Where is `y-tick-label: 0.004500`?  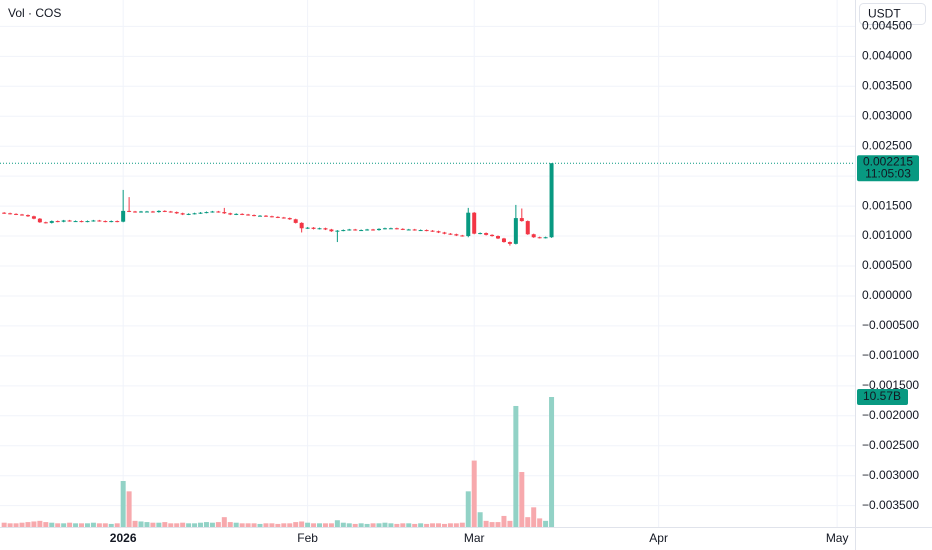
y-tick-label: 0.004500 is located at coordinates (887, 26).